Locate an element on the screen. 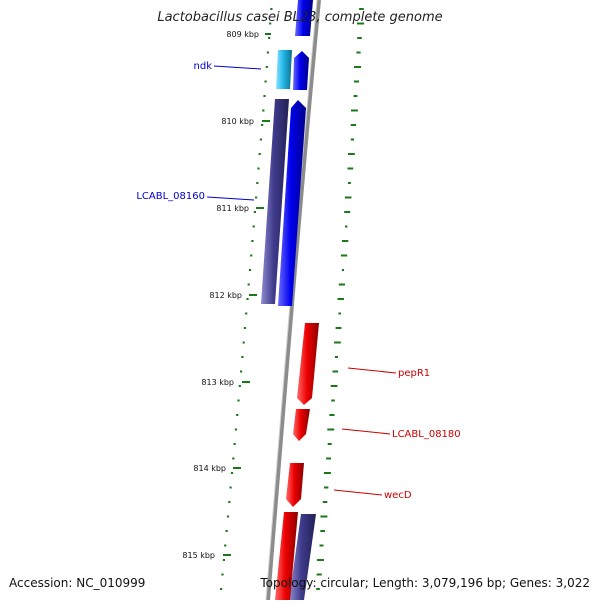 This screenshot has width=600, height=605. leader-line-lcabl08180 is located at coordinates (366, 431).